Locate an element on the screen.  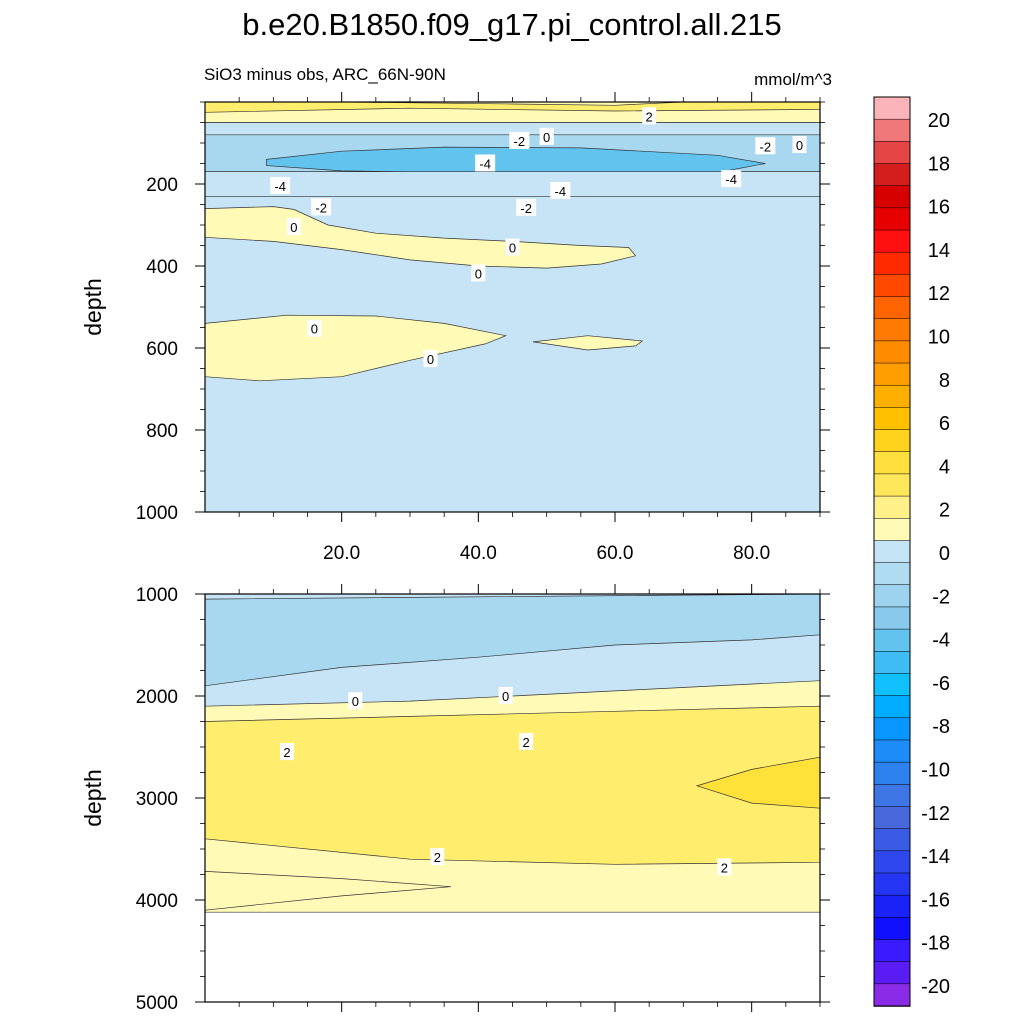
x-tick-label: 40.0 is located at coordinates (478, 553).